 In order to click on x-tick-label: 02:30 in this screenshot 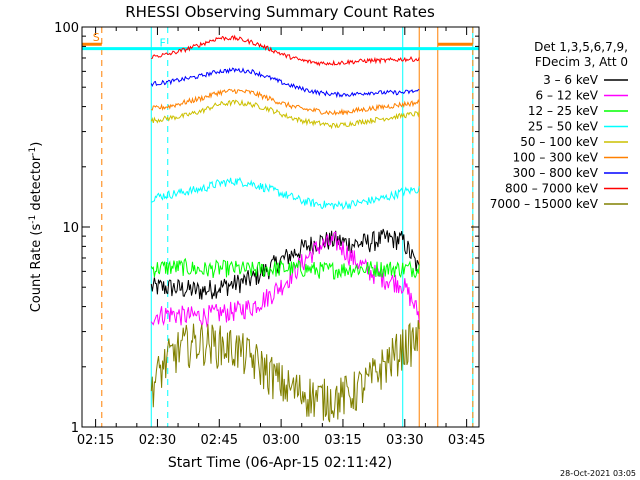, I will do `click(157, 440)`.